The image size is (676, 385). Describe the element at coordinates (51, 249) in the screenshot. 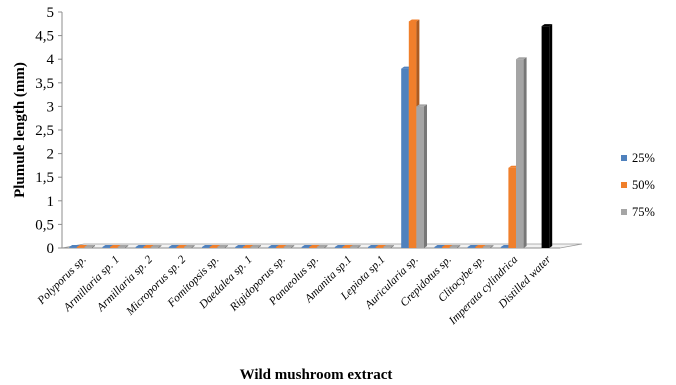

I see `y-tick-label: 0` at that location.